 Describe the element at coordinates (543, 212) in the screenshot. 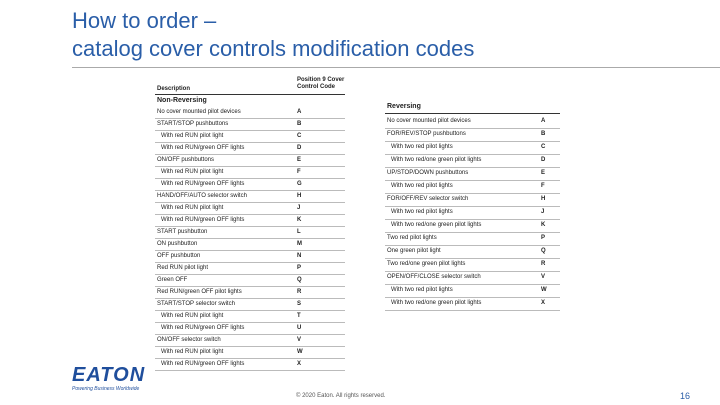

I see `row-code: J` at that location.